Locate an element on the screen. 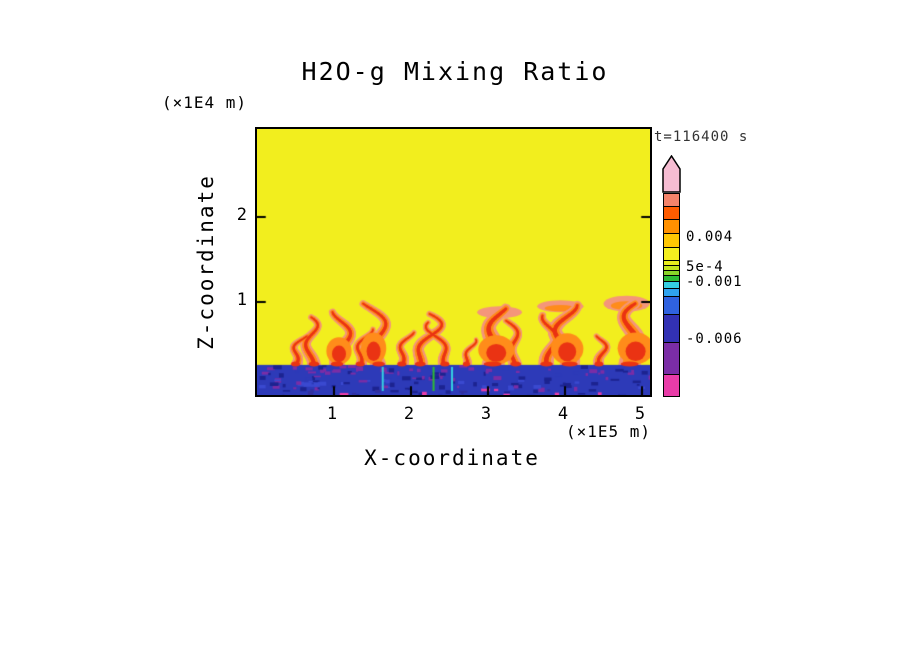  x-tick-label: 3 is located at coordinates (486, 414).